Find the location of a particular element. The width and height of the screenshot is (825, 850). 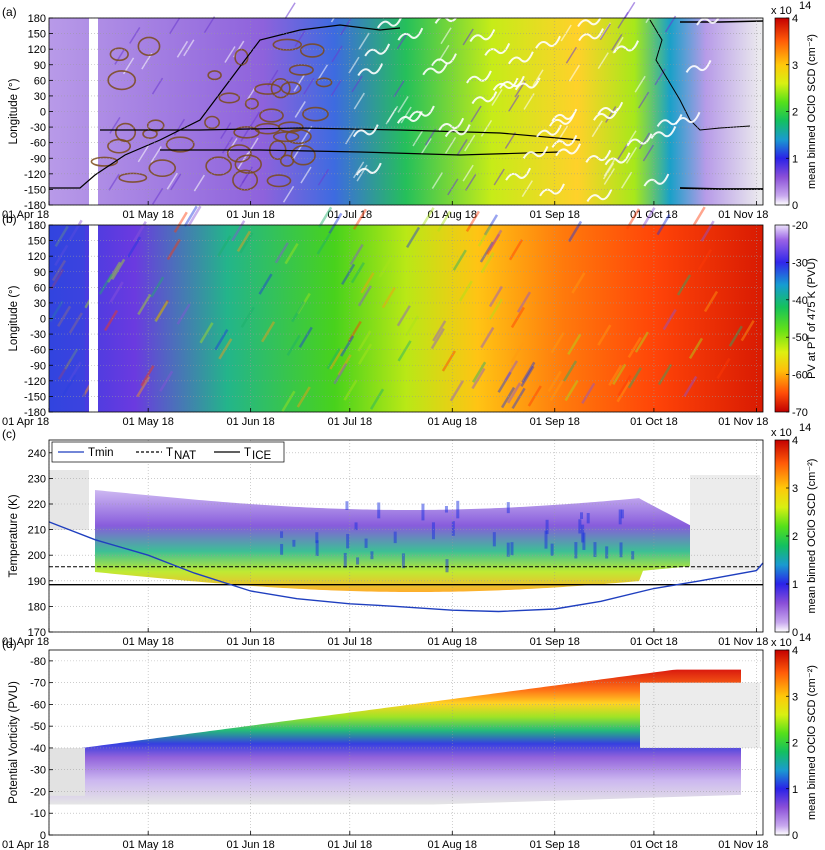

contour-black is located at coordinates (722, 21).